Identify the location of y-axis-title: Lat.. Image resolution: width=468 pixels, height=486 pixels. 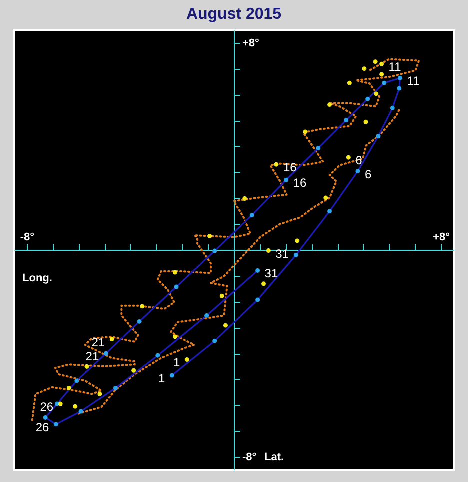
(274, 458).